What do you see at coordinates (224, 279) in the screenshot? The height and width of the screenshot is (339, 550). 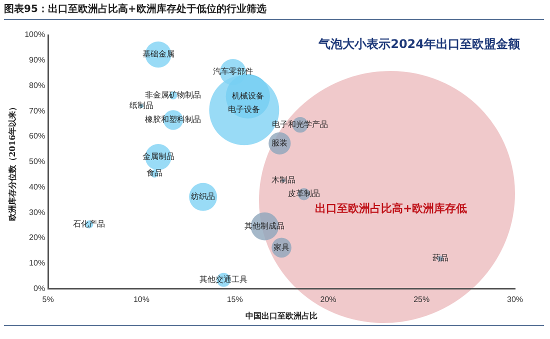 I see `series-label: 其他交通工具` at bounding box center [224, 279].